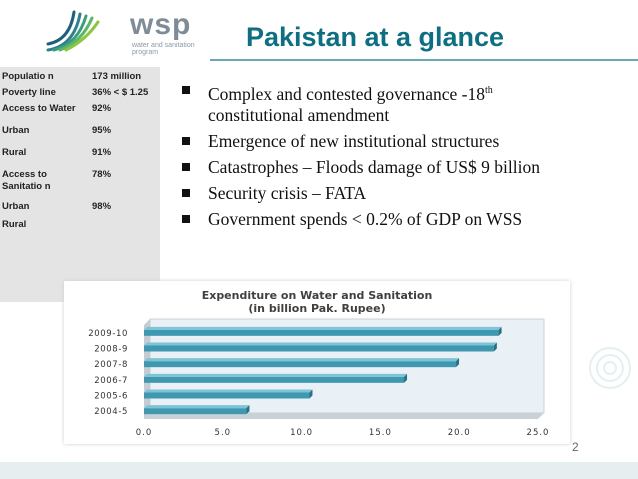 The width and height of the screenshot is (638, 479). Describe the element at coordinates (301, 433) in the screenshot. I see `x-tick-label: 10.0` at that location.